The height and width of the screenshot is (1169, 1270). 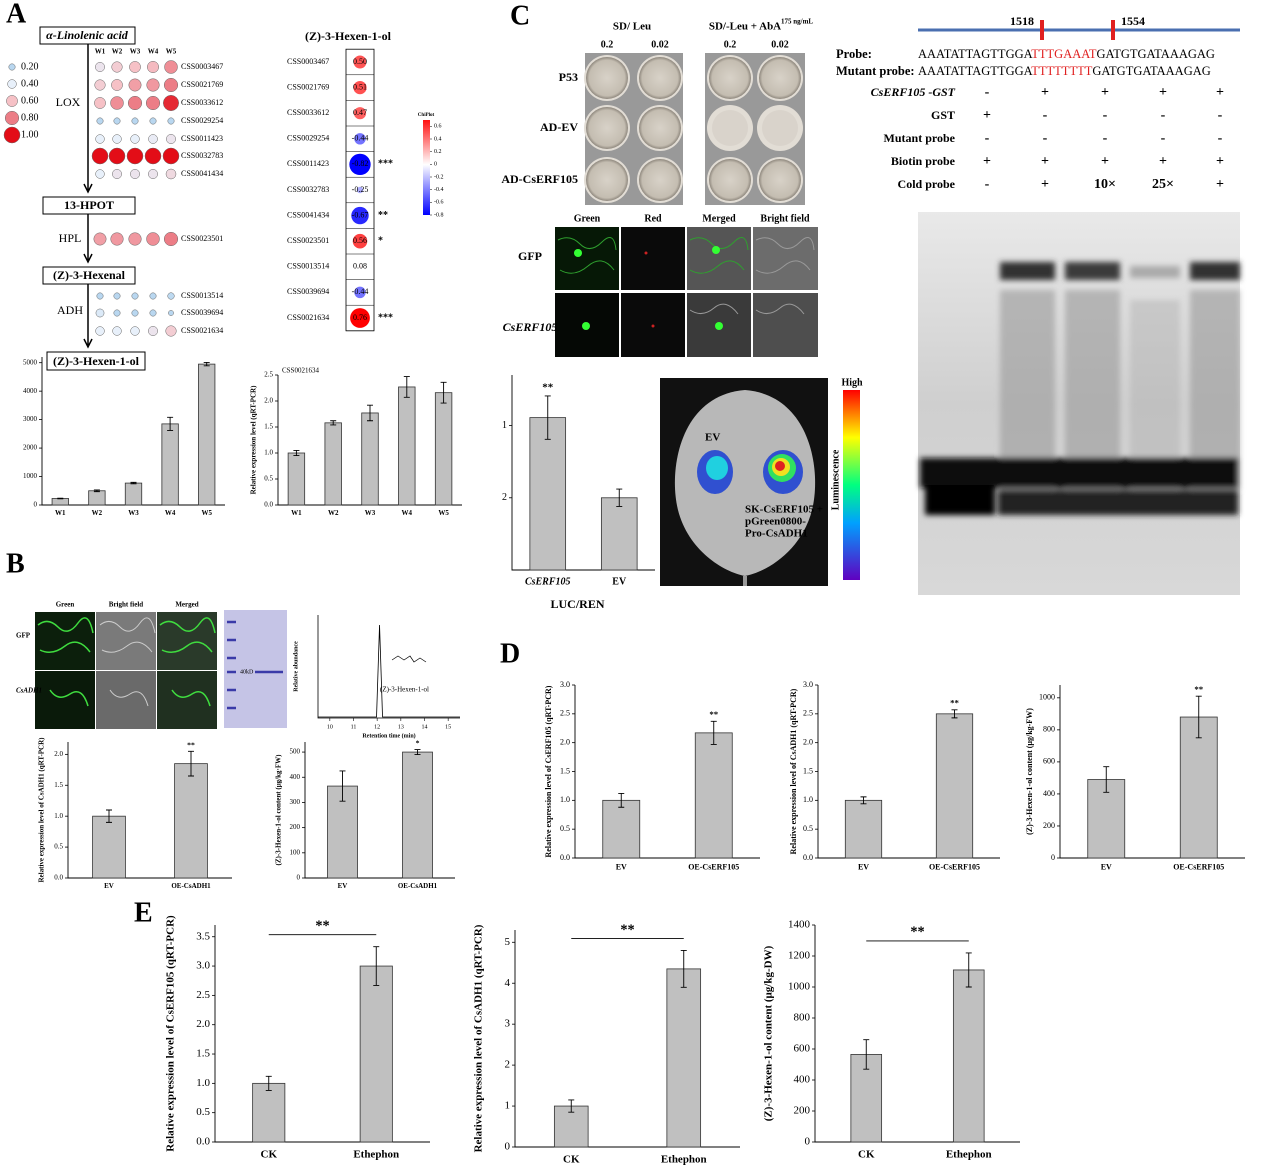 I want to click on correlation-circle, so click(x=360, y=62).